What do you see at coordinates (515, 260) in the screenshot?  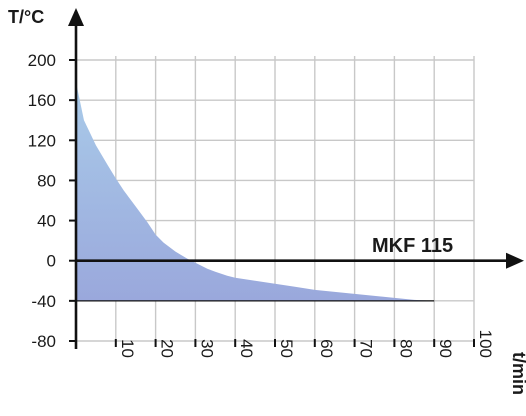 I see `x-axis-arrow` at bounding box center [515, 260].